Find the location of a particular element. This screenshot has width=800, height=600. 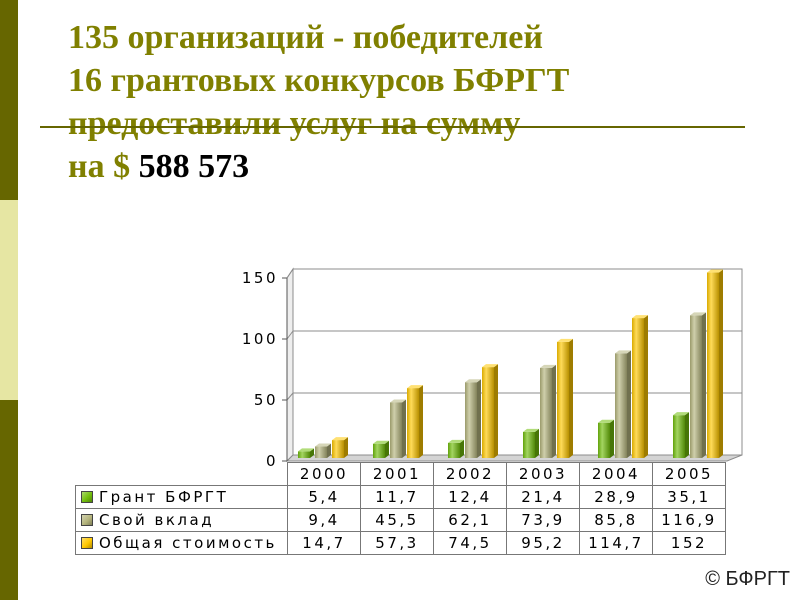

sidebar-accent-bar is located at coordinates (9, 300).